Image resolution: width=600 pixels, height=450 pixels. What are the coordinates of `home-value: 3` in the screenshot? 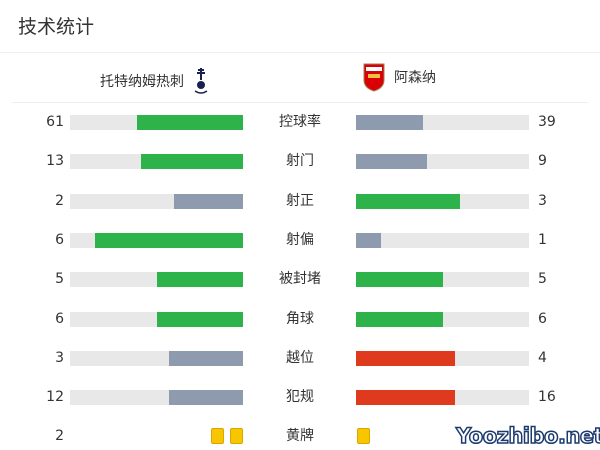 It's located at (59, 357).